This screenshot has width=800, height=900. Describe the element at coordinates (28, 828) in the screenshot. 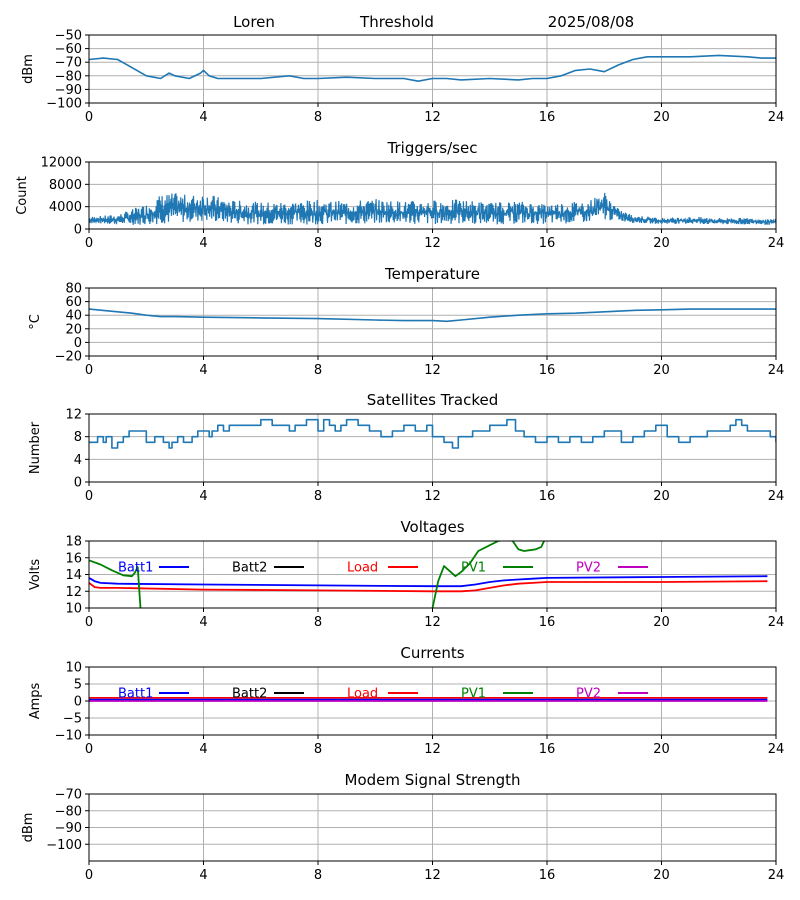

I see `y-axis-label: dBm` at that location.